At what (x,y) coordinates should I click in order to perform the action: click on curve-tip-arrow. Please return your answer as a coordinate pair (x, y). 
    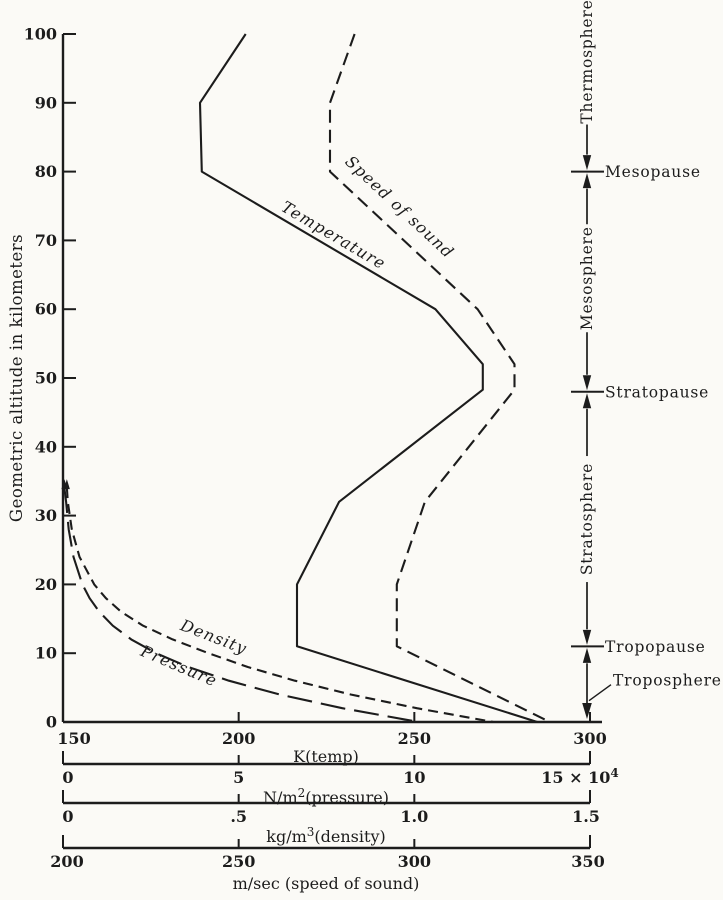
    Looking at the image, I should click on (64, 484).